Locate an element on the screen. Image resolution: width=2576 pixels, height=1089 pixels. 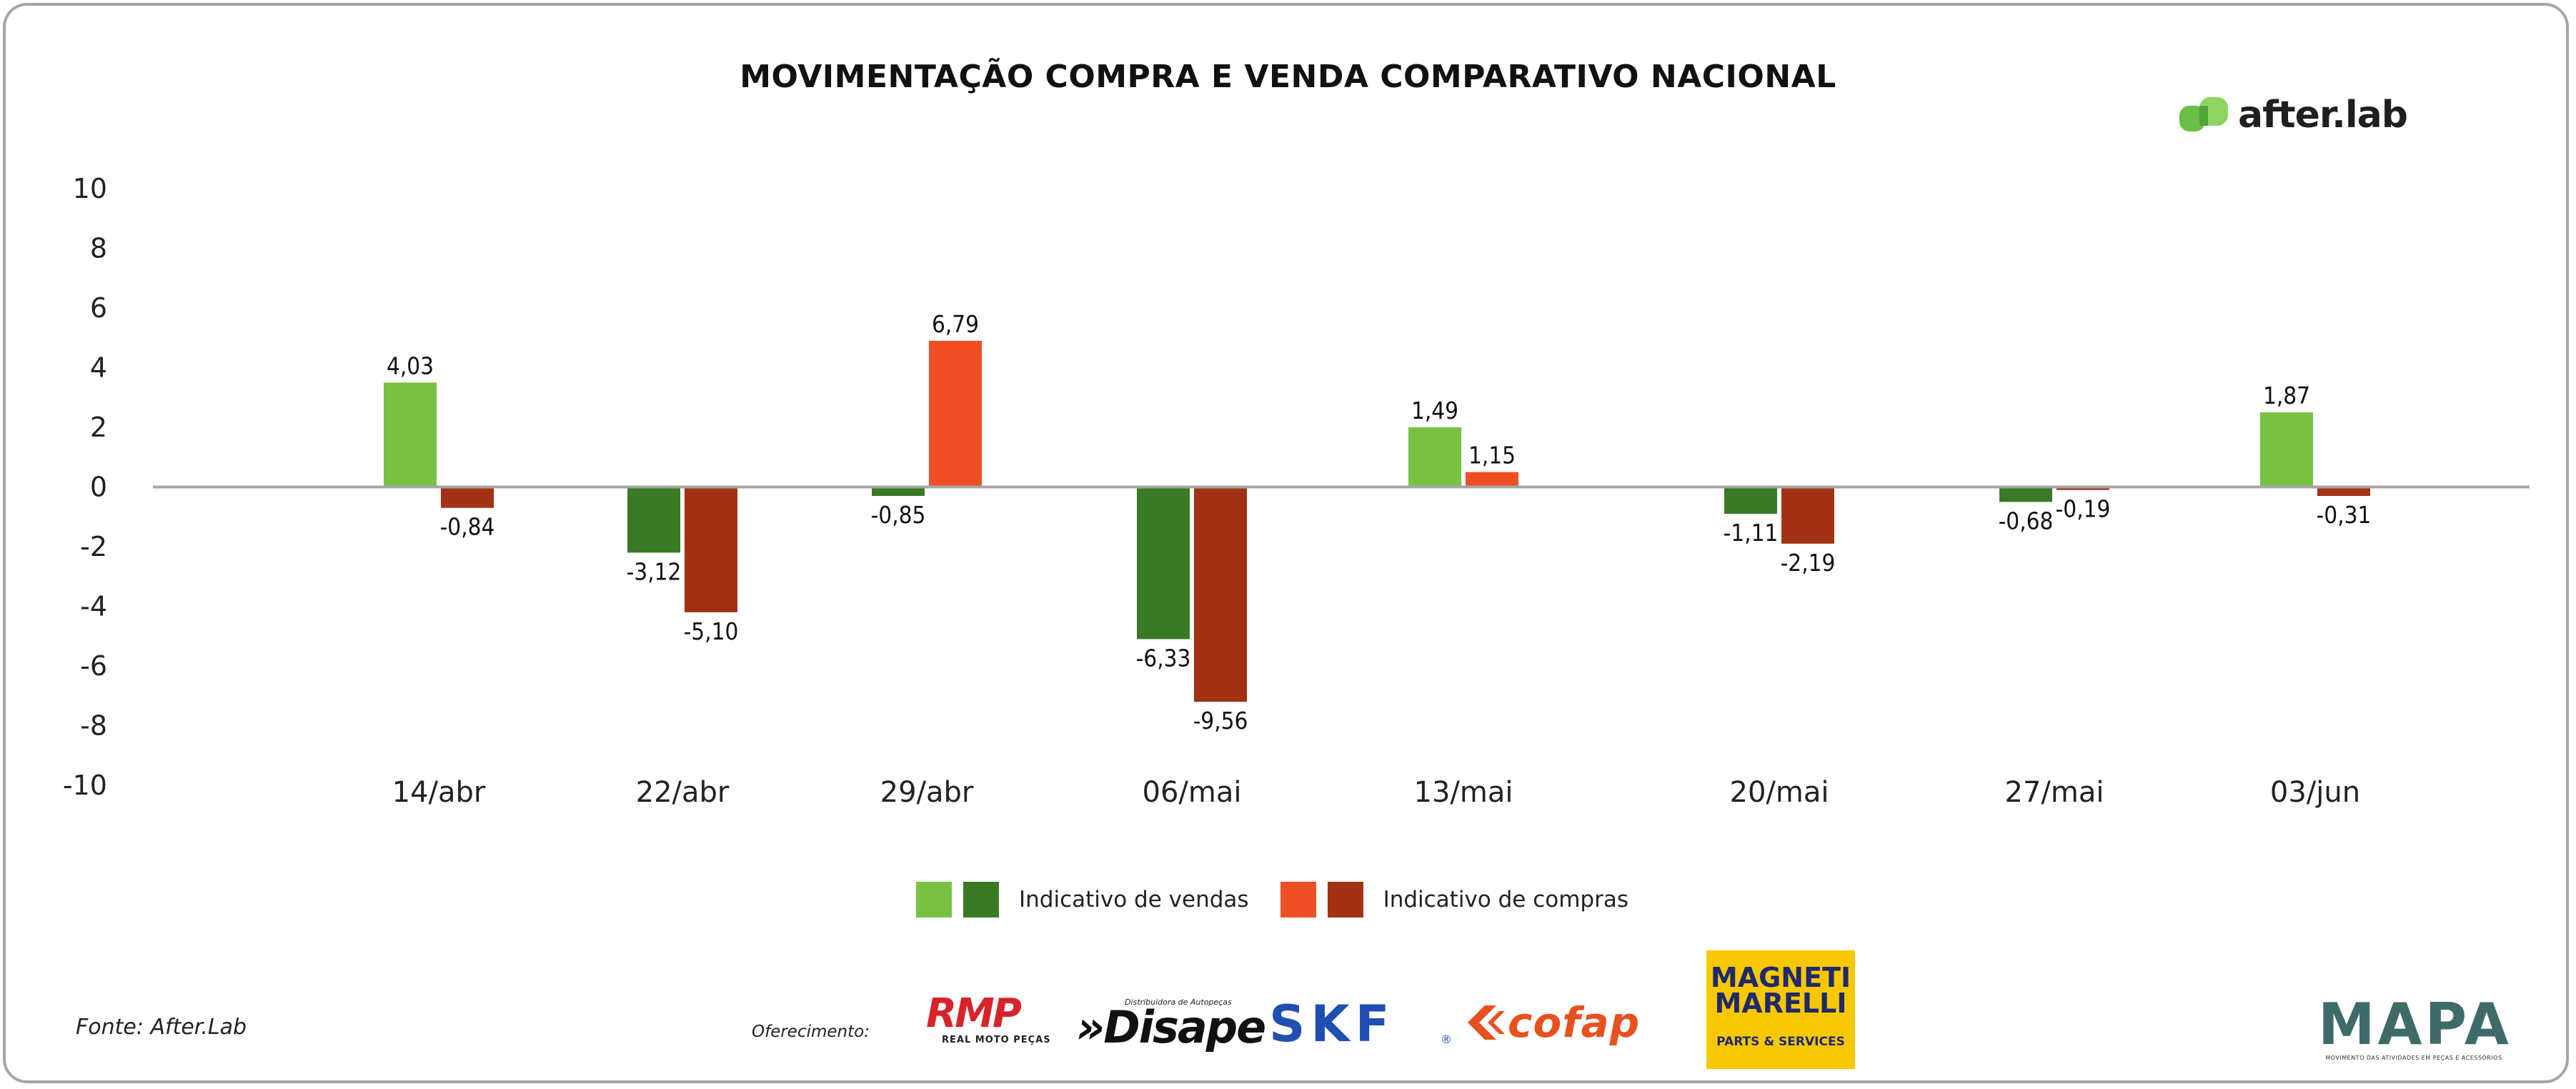
cofap-mark-icon is located at coordinates (1486, 1022).